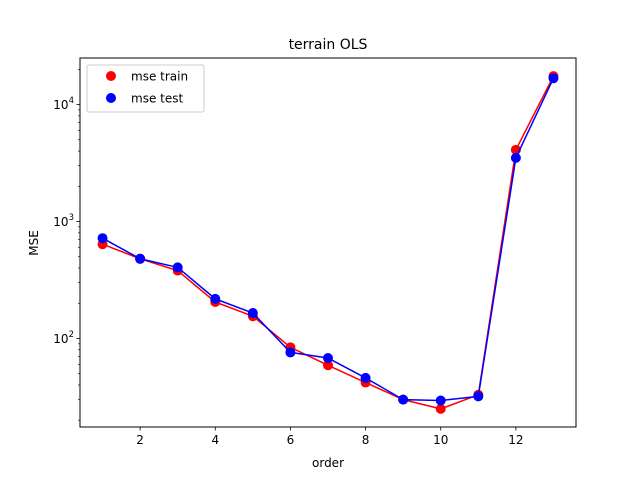  I want to click on x-tick-label: 4, so click(215, 440).